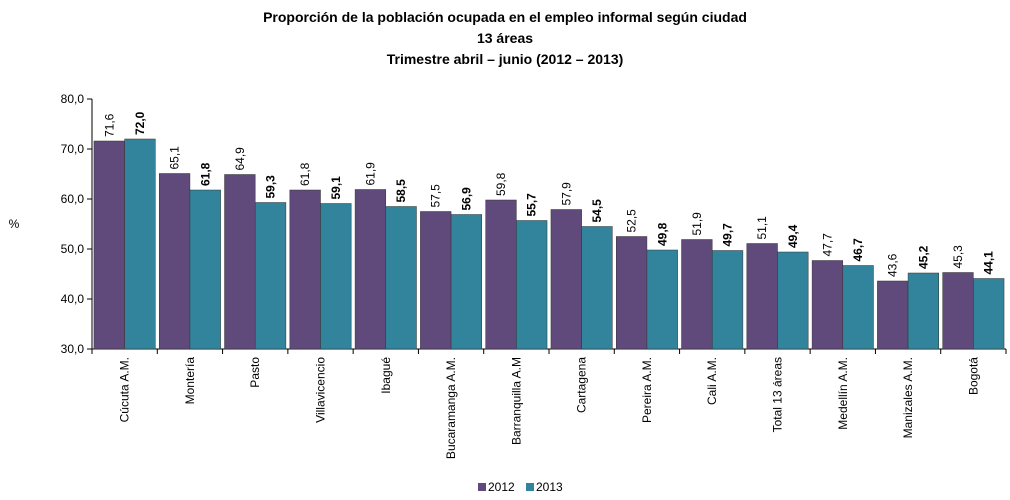 The image size is (1010, 500). What do you see at coordinates (370, 174) in the screenshot?
I see `data-label: 61,9` at bounding box center [370, 174].